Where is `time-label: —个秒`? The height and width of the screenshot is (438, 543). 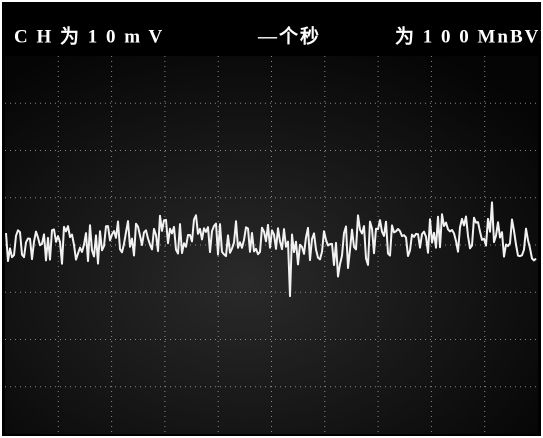 time-label: —个秒 is located at coordinates (289, 35).